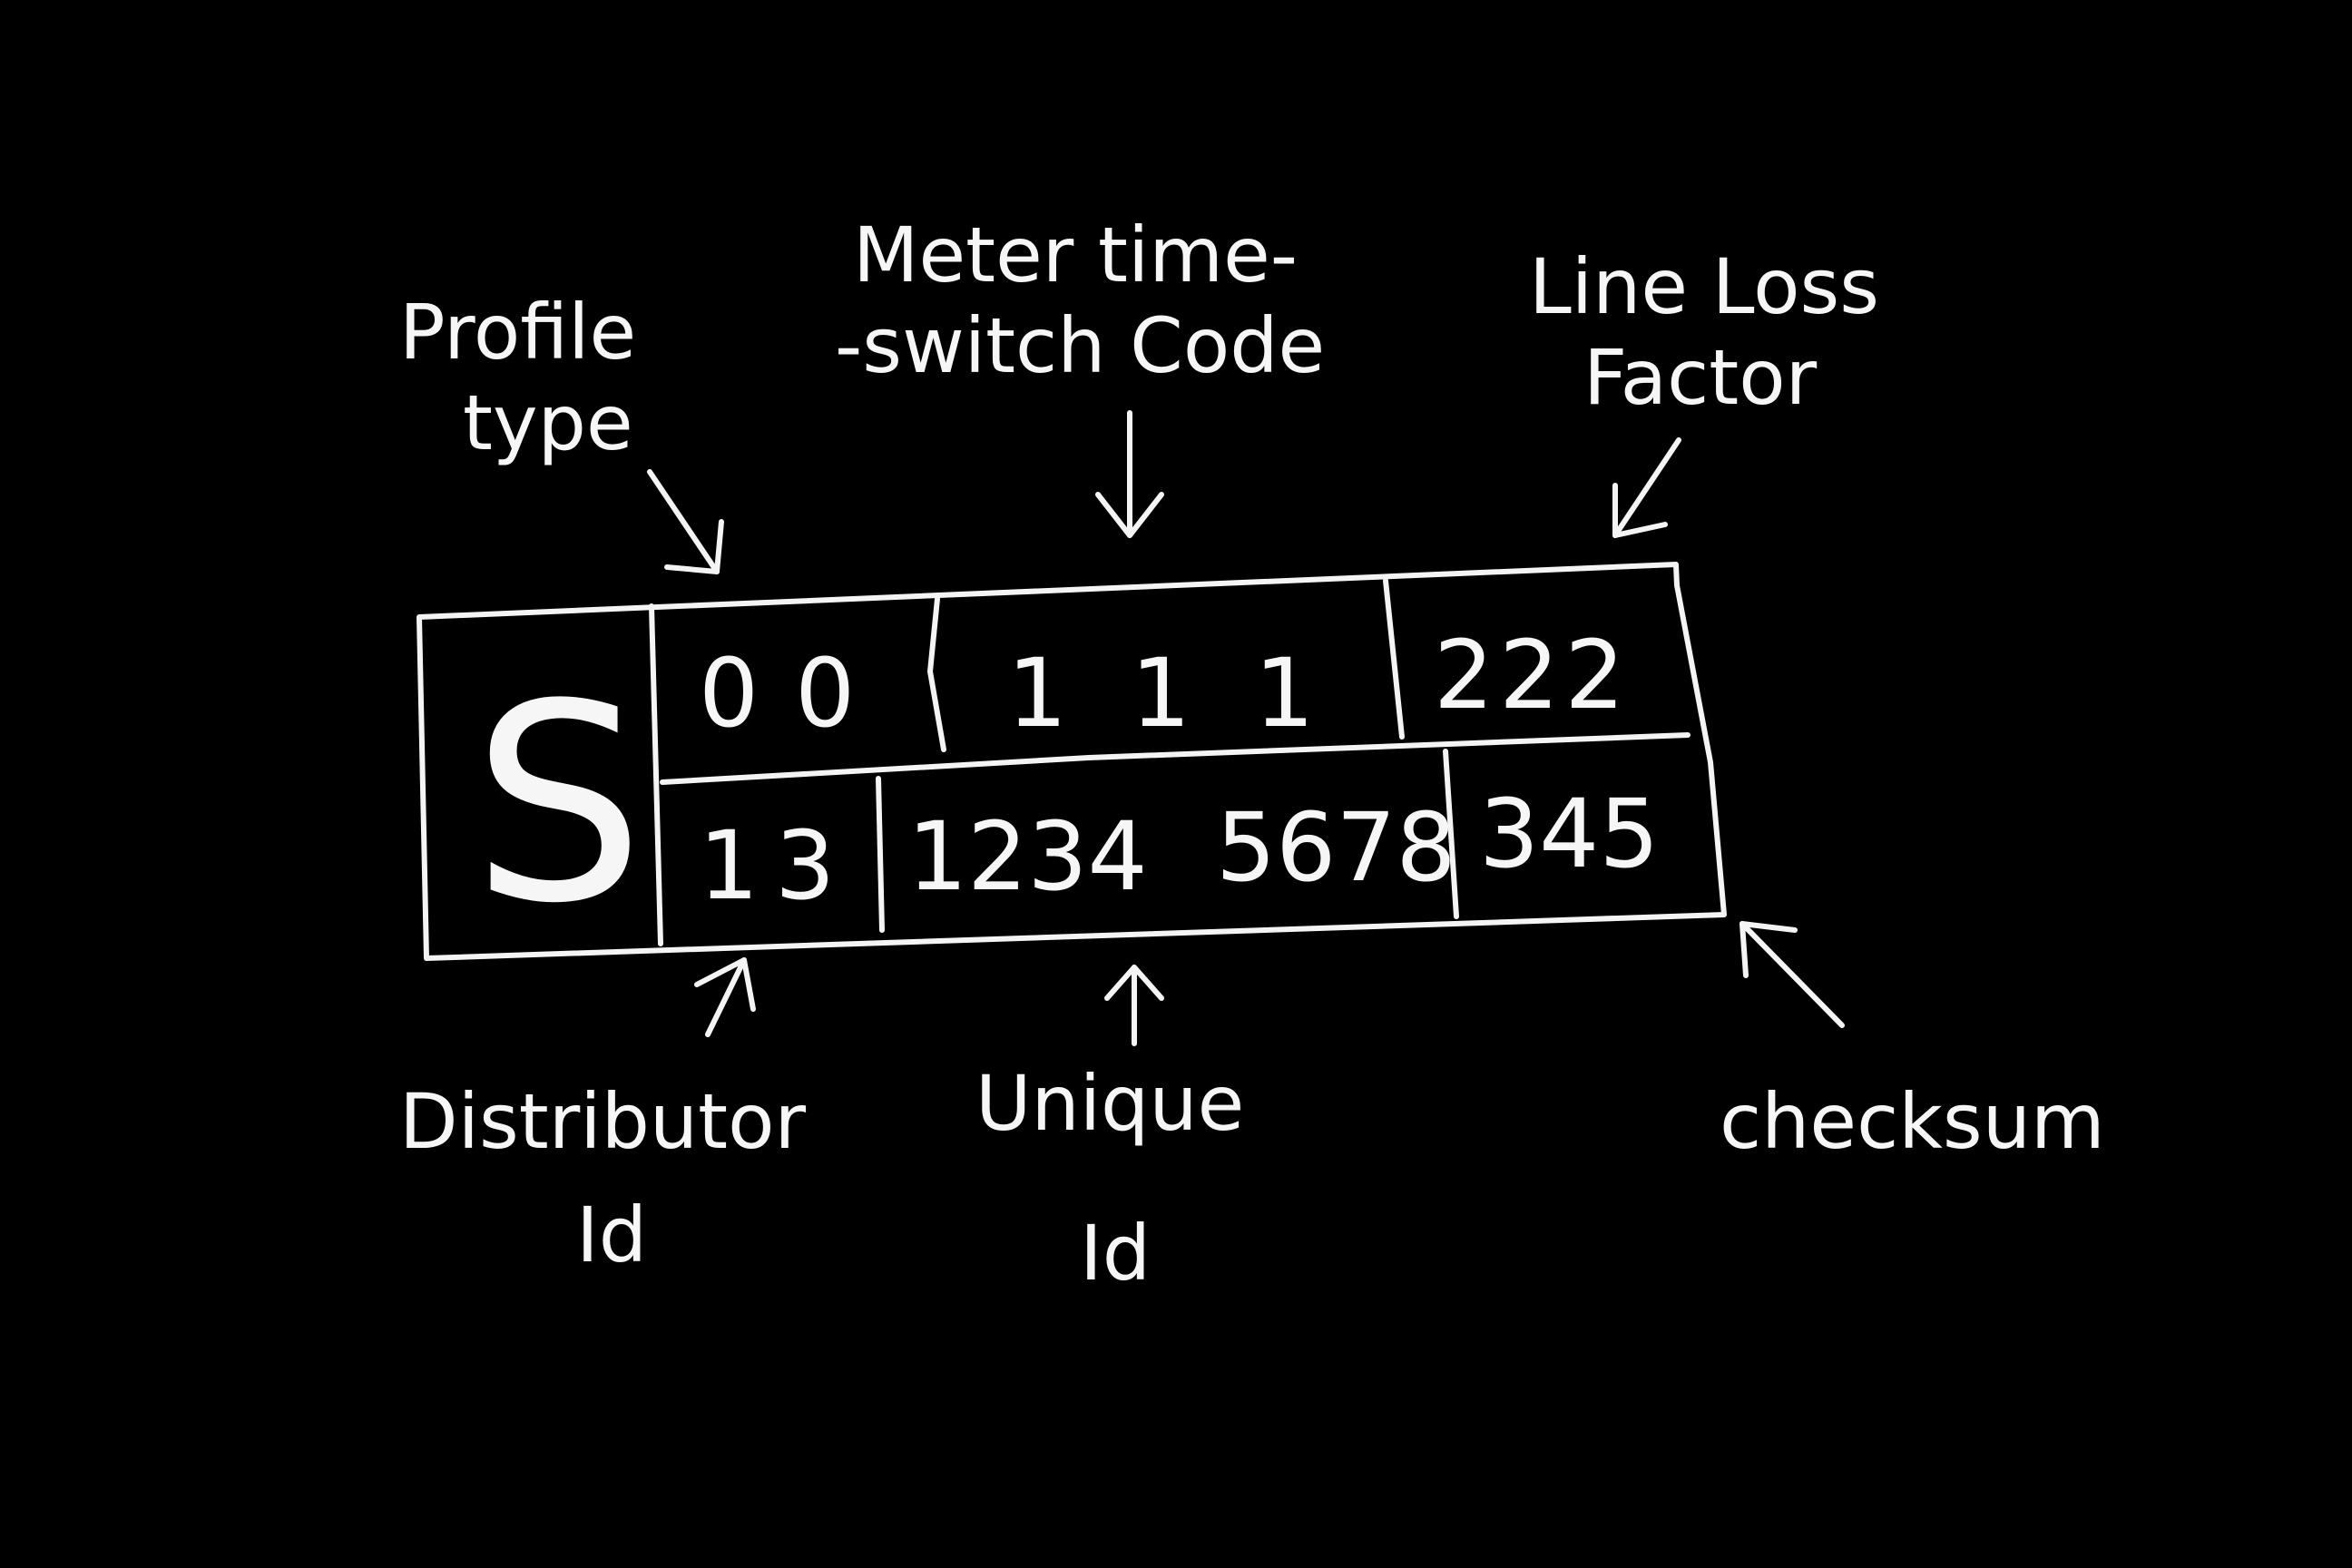 This screenshot has height=1568, width=2352. Describe the element at coordinates (1115, 1253) in the screenshot. I see `unique-id-label-line2: Id` at that location.